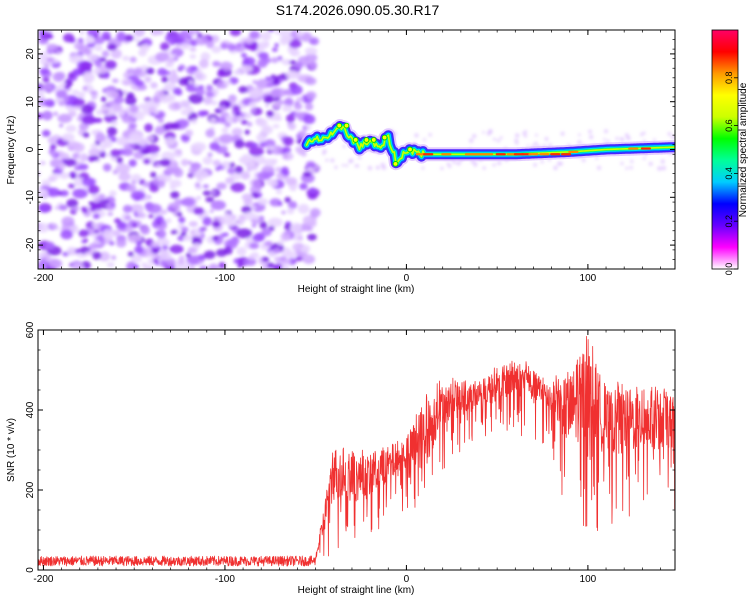 This screenshot has width=750, height=600. I want to click on track-peak, so click(410, 149).